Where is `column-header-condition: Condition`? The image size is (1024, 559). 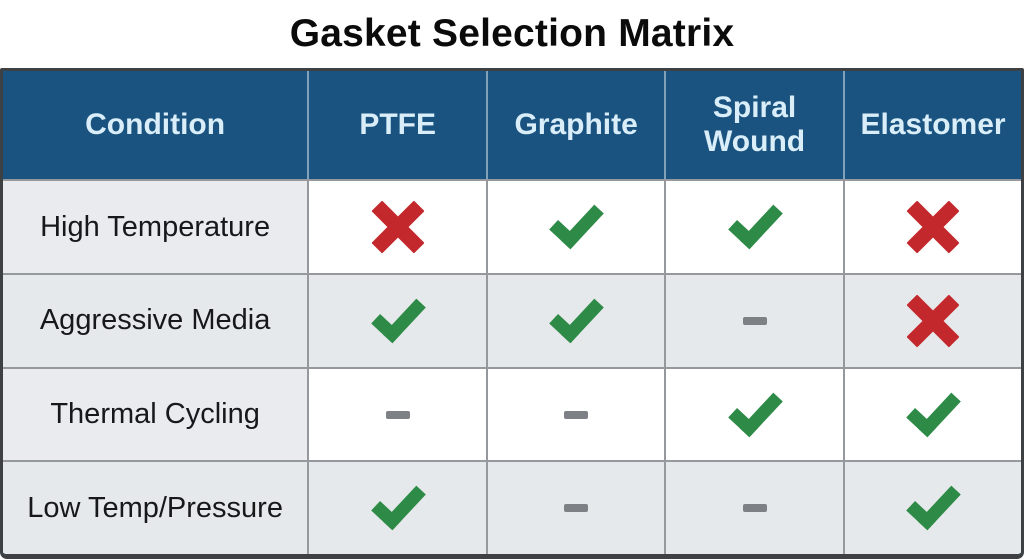
column-header-condition: Condition is located at coordinates (155, 125).